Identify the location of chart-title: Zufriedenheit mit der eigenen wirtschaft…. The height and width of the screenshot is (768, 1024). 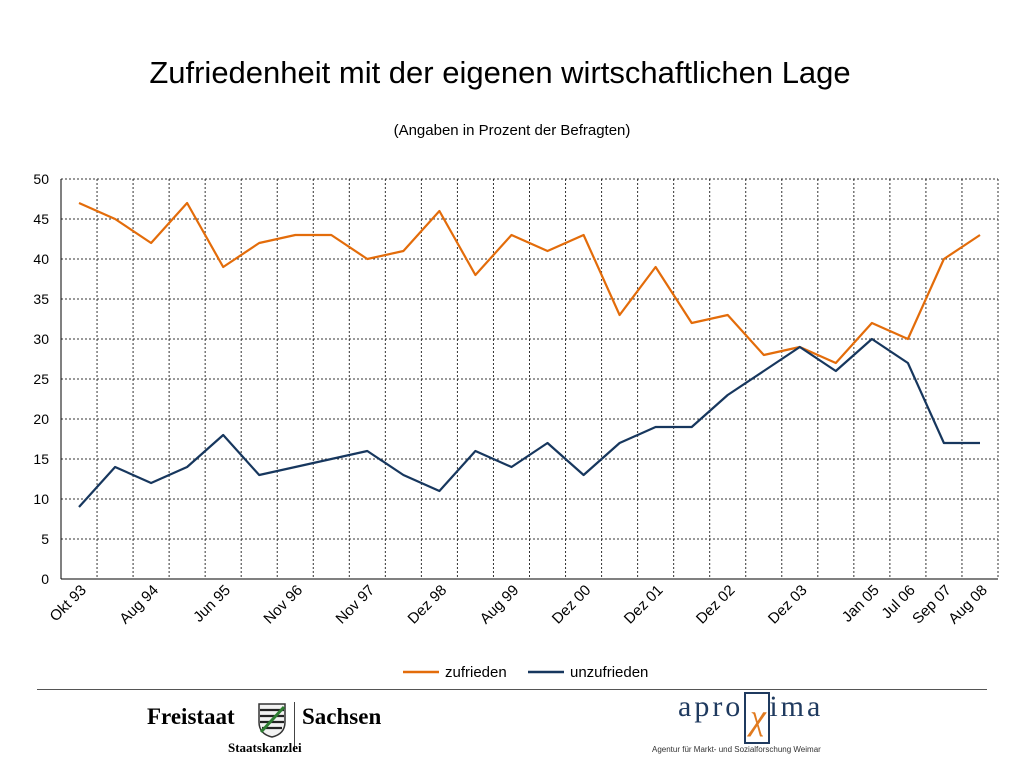
(500, 72).